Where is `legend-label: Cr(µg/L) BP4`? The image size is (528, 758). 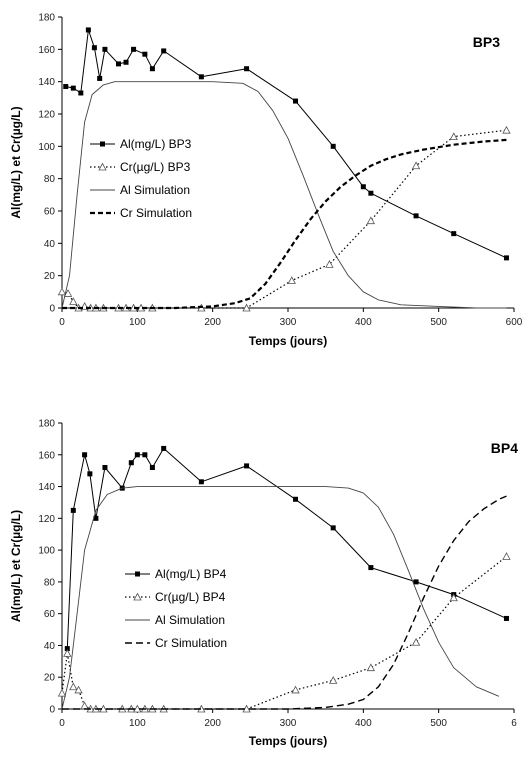
legend-label: Cr(µg/L) BP4 is located at coordinates (190, 597).